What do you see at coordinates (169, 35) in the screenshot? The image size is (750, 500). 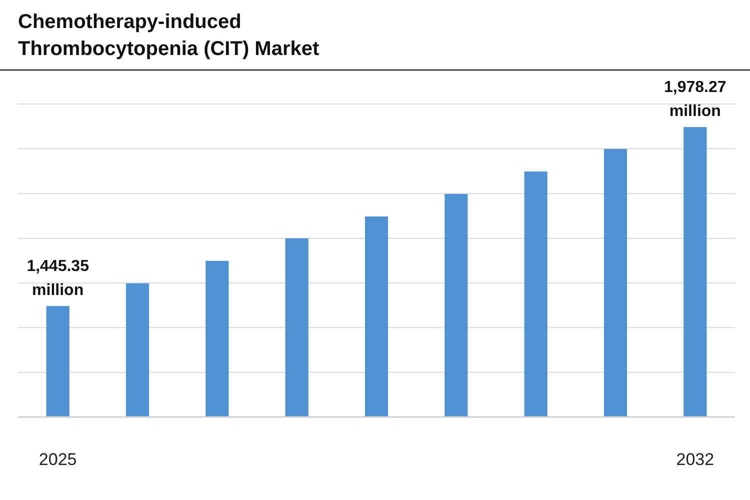 I see `chart-title: Chemotherapy-induced Thrombocytopenia (CIT) Market` at bounding box center [169, 35].